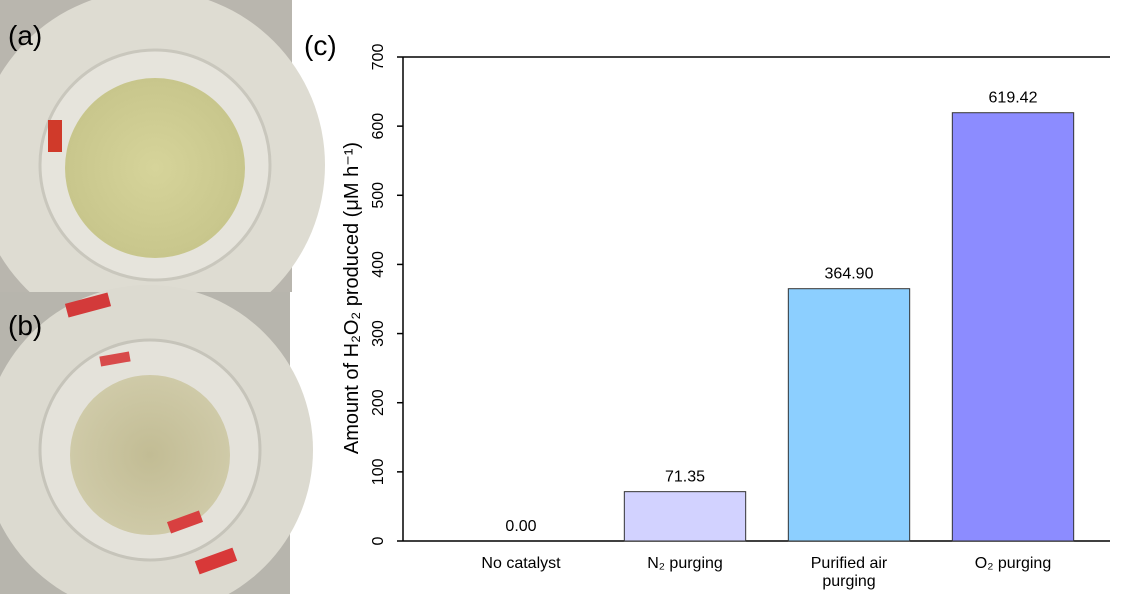 Image resolution: width=1121 pixels, height=594 pixels. I want to click on y-tick-label: 0, so click(378, 540).